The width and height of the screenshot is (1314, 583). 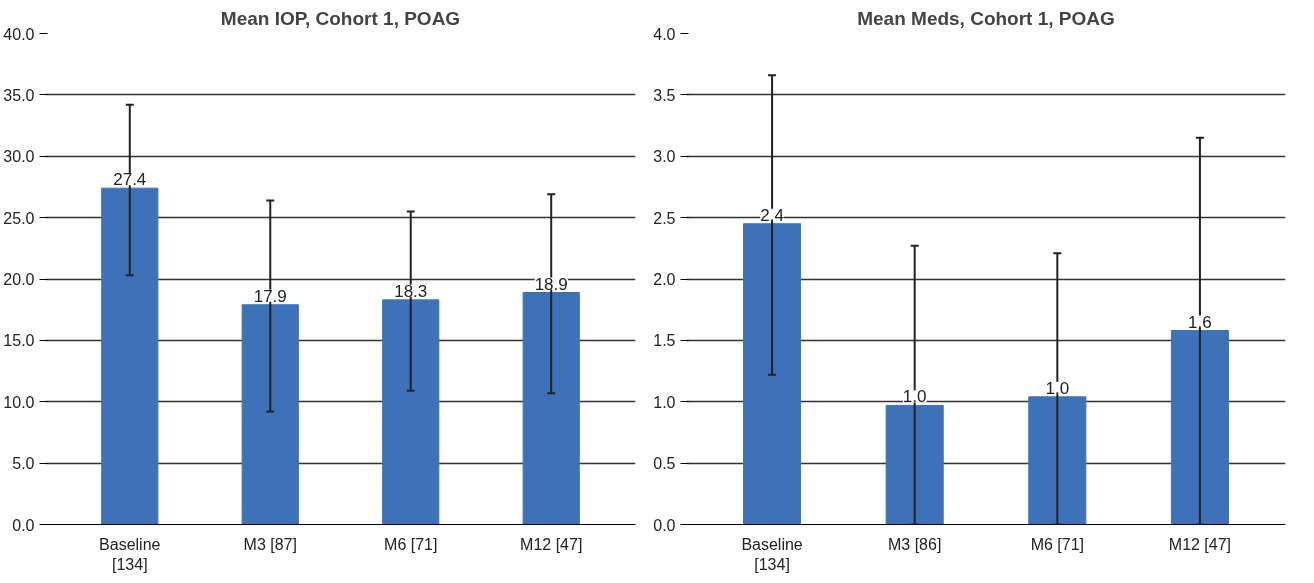 What do you see at coordinates (19, 279) in the screenshot?
I see `y-tick-label: 20.0` at bounding box center [19, 279].